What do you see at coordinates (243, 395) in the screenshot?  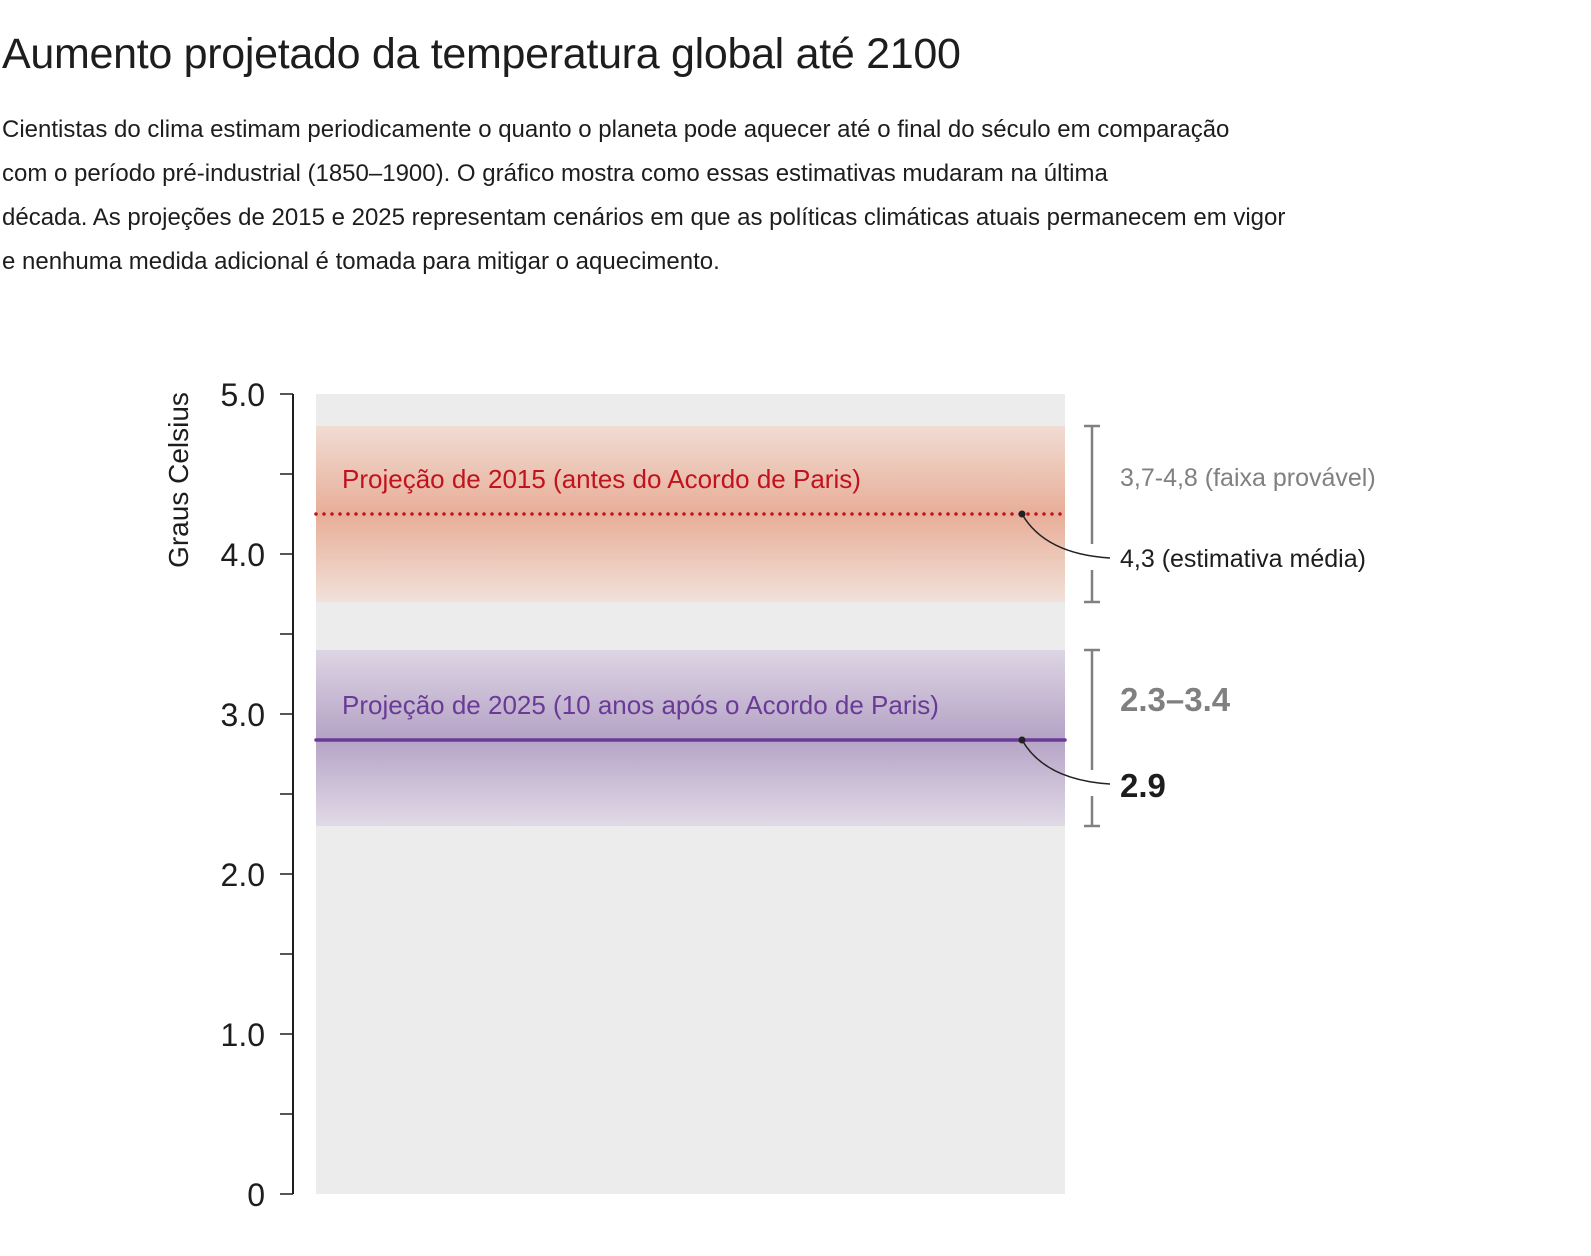 I see `y-tick-label: 5.0` at bounding box center [243, 395].